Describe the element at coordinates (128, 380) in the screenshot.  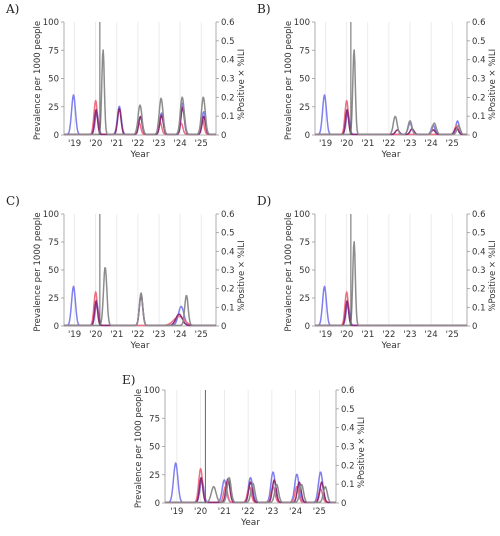
I see `panel-letter: E)` at that location.